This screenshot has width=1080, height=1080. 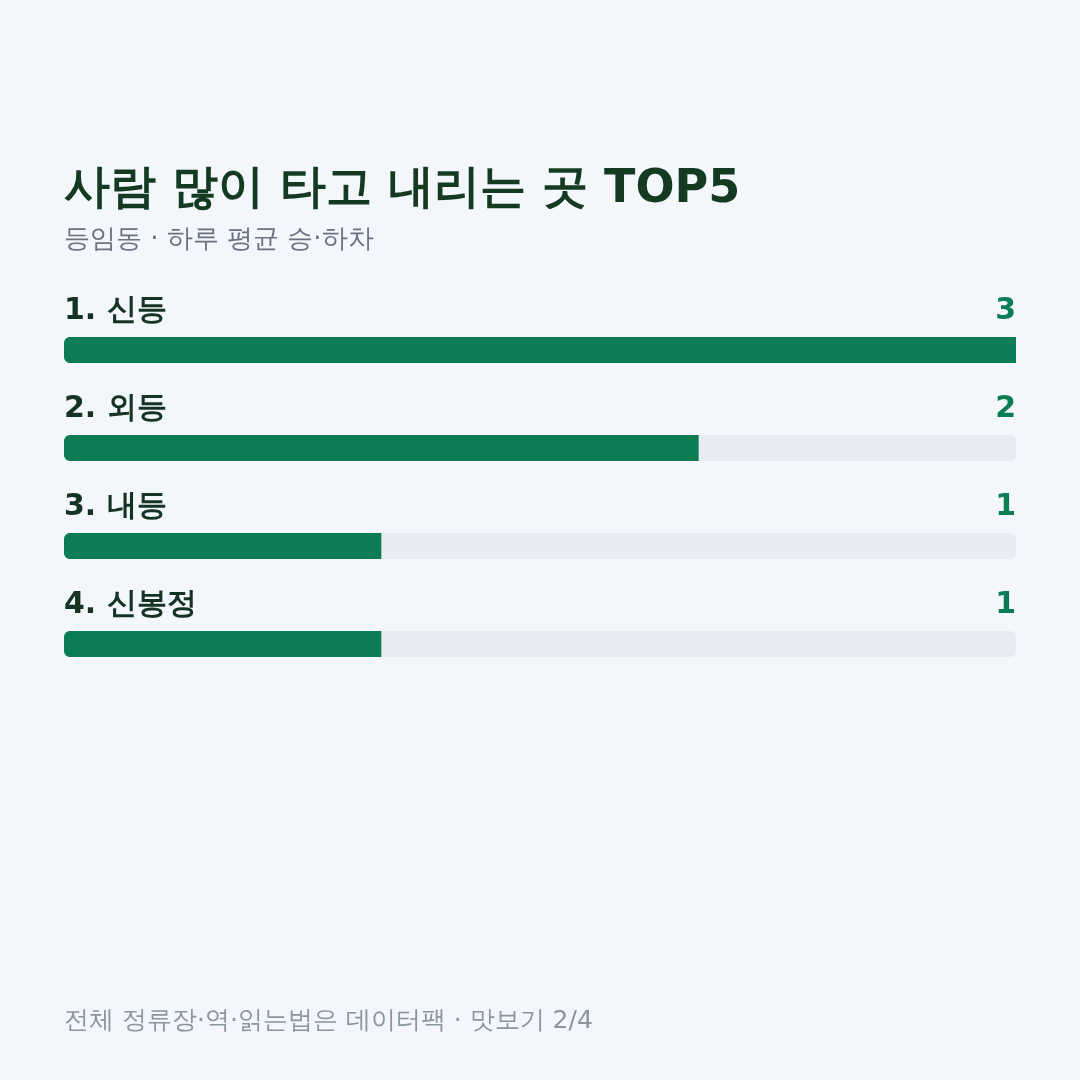 What do you see at coordinates (115, 504) in the screenshot?
I see `y-tick-label: 3. 내등` at bounding box center [115, 504].